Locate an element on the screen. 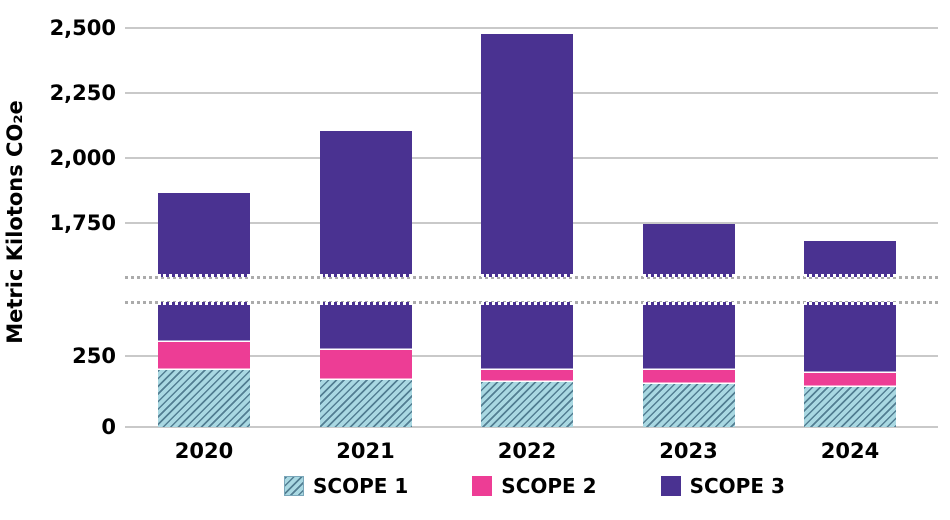  scope3-swatch-icon is located at coordinates (670, 486).